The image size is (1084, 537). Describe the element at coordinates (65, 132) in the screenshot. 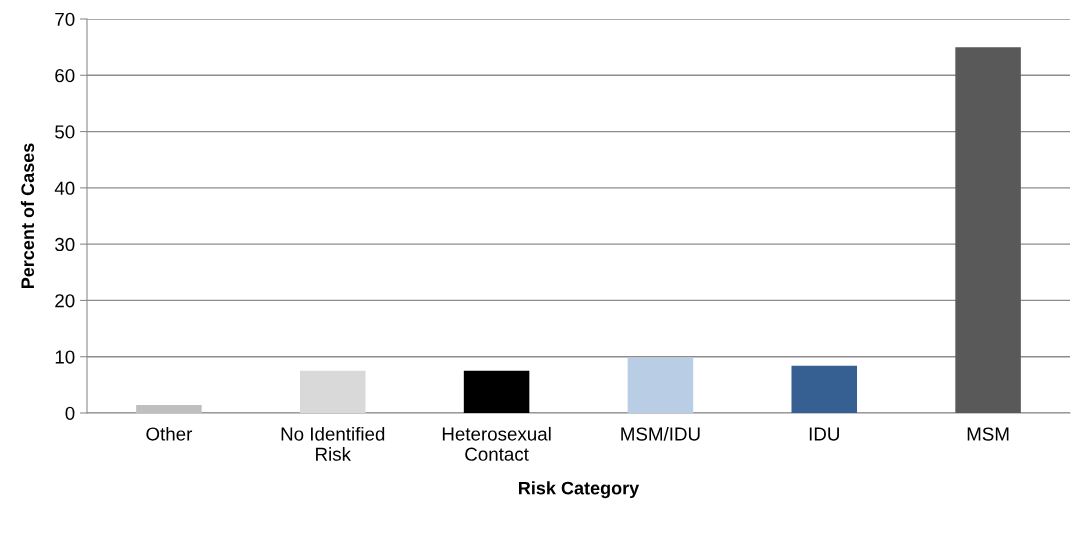

I see `y-tick-label: 50` at that location.